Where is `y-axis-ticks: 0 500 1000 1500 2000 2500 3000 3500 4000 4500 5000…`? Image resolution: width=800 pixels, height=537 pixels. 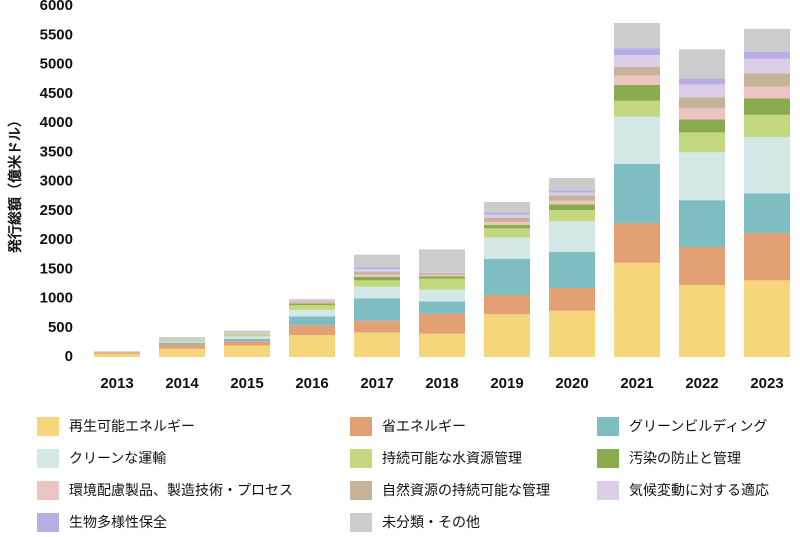
y-axis-ticks: 0 500 1000 1500 2000 2500 3000 3500 4000 4500 5000… is located at coordinates (56, 182).